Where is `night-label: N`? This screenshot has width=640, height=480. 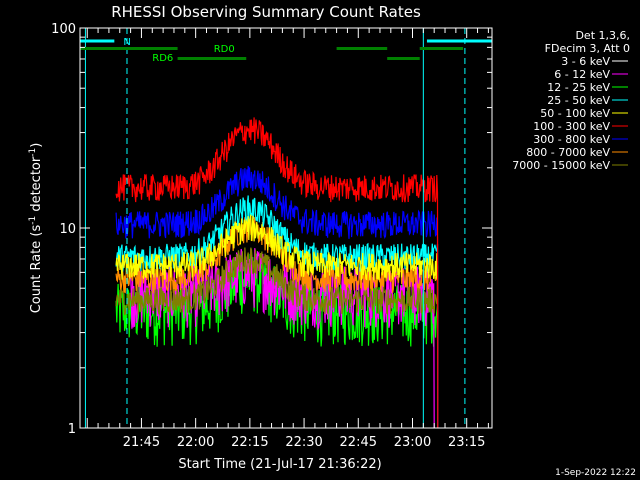
night-label: N is located at coordinates (126, 42).